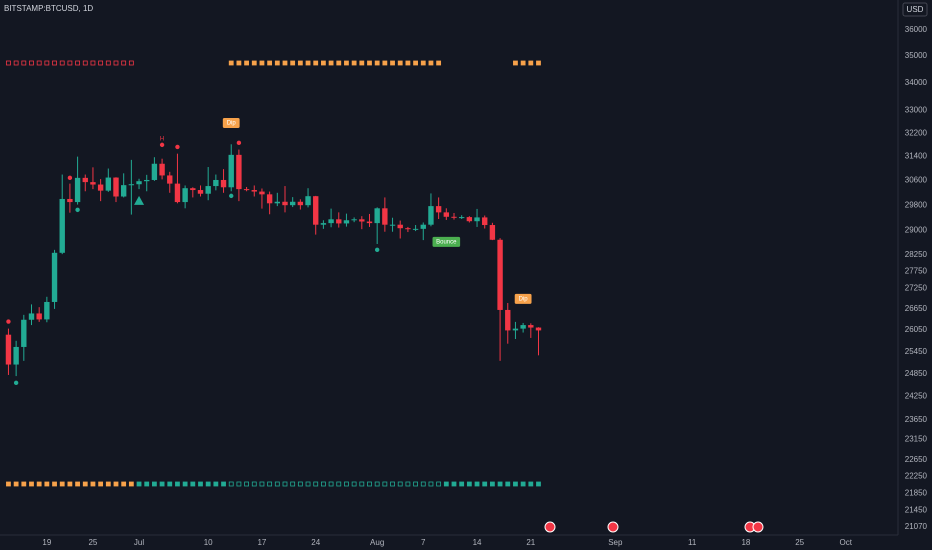 Image resolution: width=932 pixels, height=550 pixels. Describe the element at coordinates (261, 542) in the screenshot. I see `x-tick-label: 17` at that location.